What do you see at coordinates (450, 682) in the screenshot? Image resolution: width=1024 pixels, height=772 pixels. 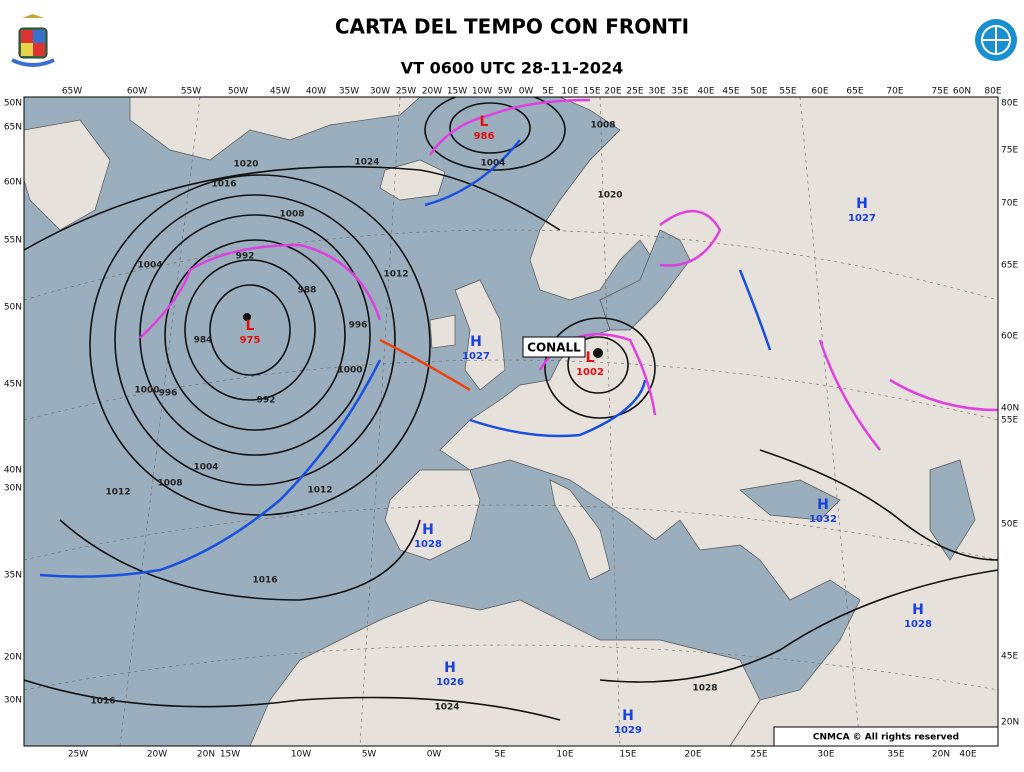 I see `pressure-value: 1026` at bounding box center [450, 682].